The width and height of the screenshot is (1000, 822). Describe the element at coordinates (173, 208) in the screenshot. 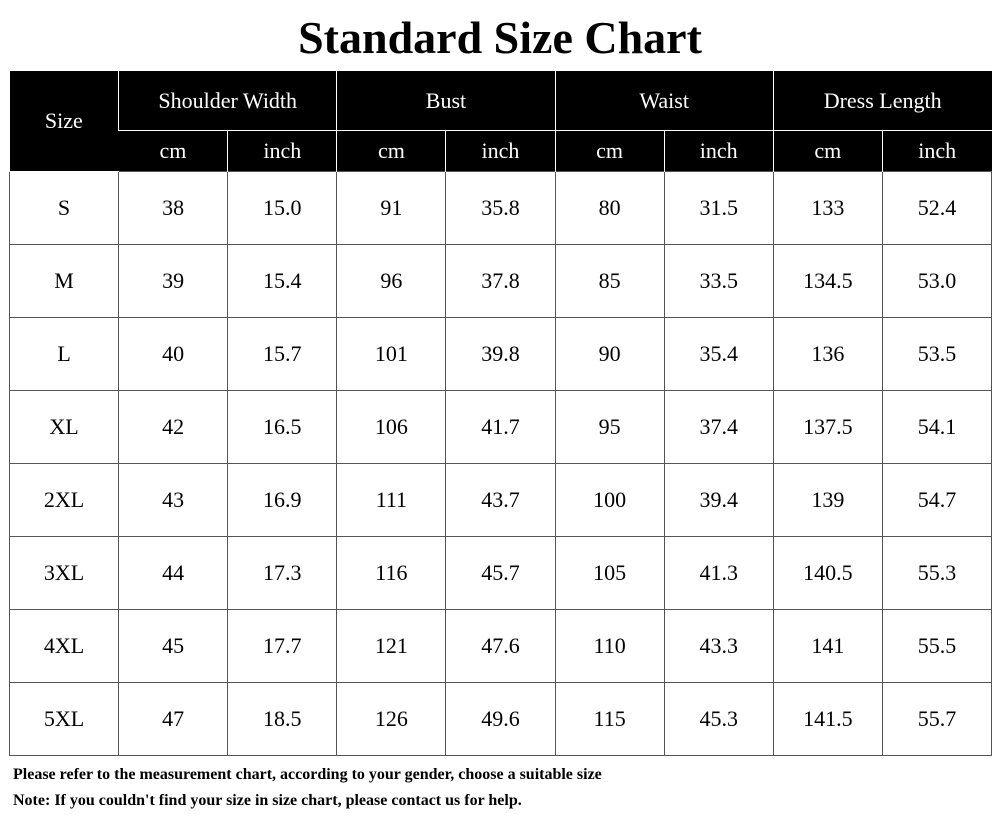

I see `value-cell: 38` at that location.